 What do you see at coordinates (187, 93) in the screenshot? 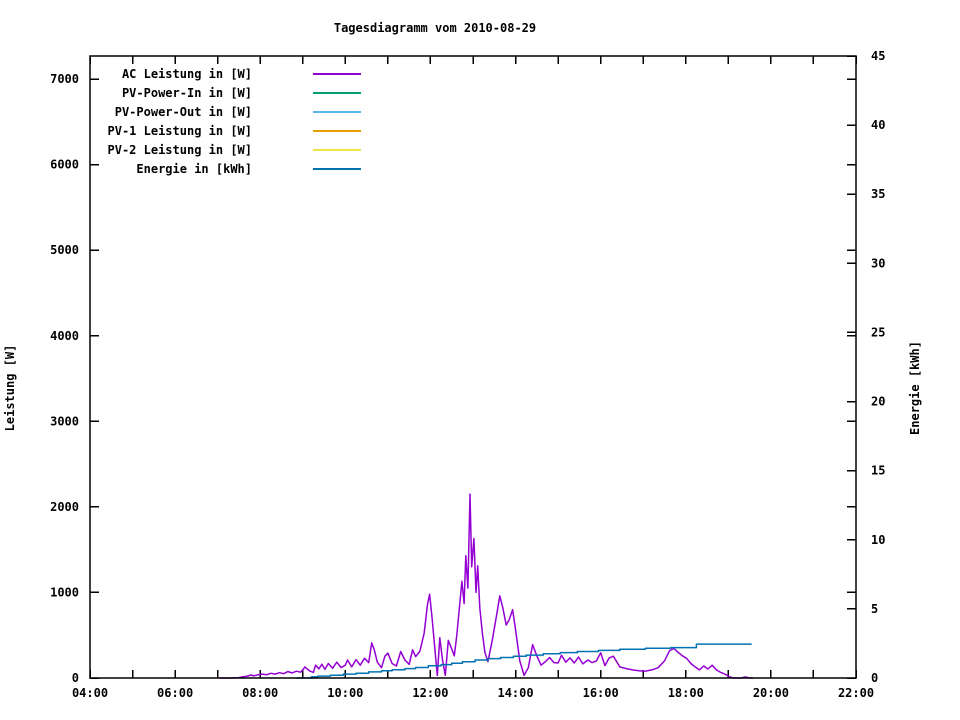
I see `legend-label: PV-Power-In in [W]` at bounding box center [187, 93].